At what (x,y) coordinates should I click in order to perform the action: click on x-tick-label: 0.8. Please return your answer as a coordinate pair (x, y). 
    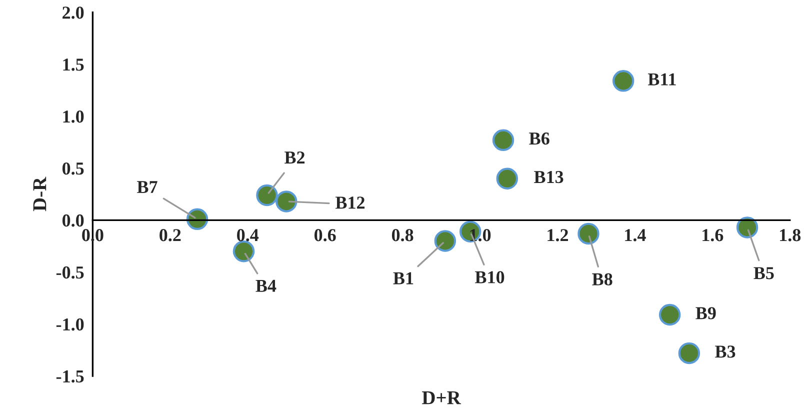
    Looking at the image, I should click on (403, 235).